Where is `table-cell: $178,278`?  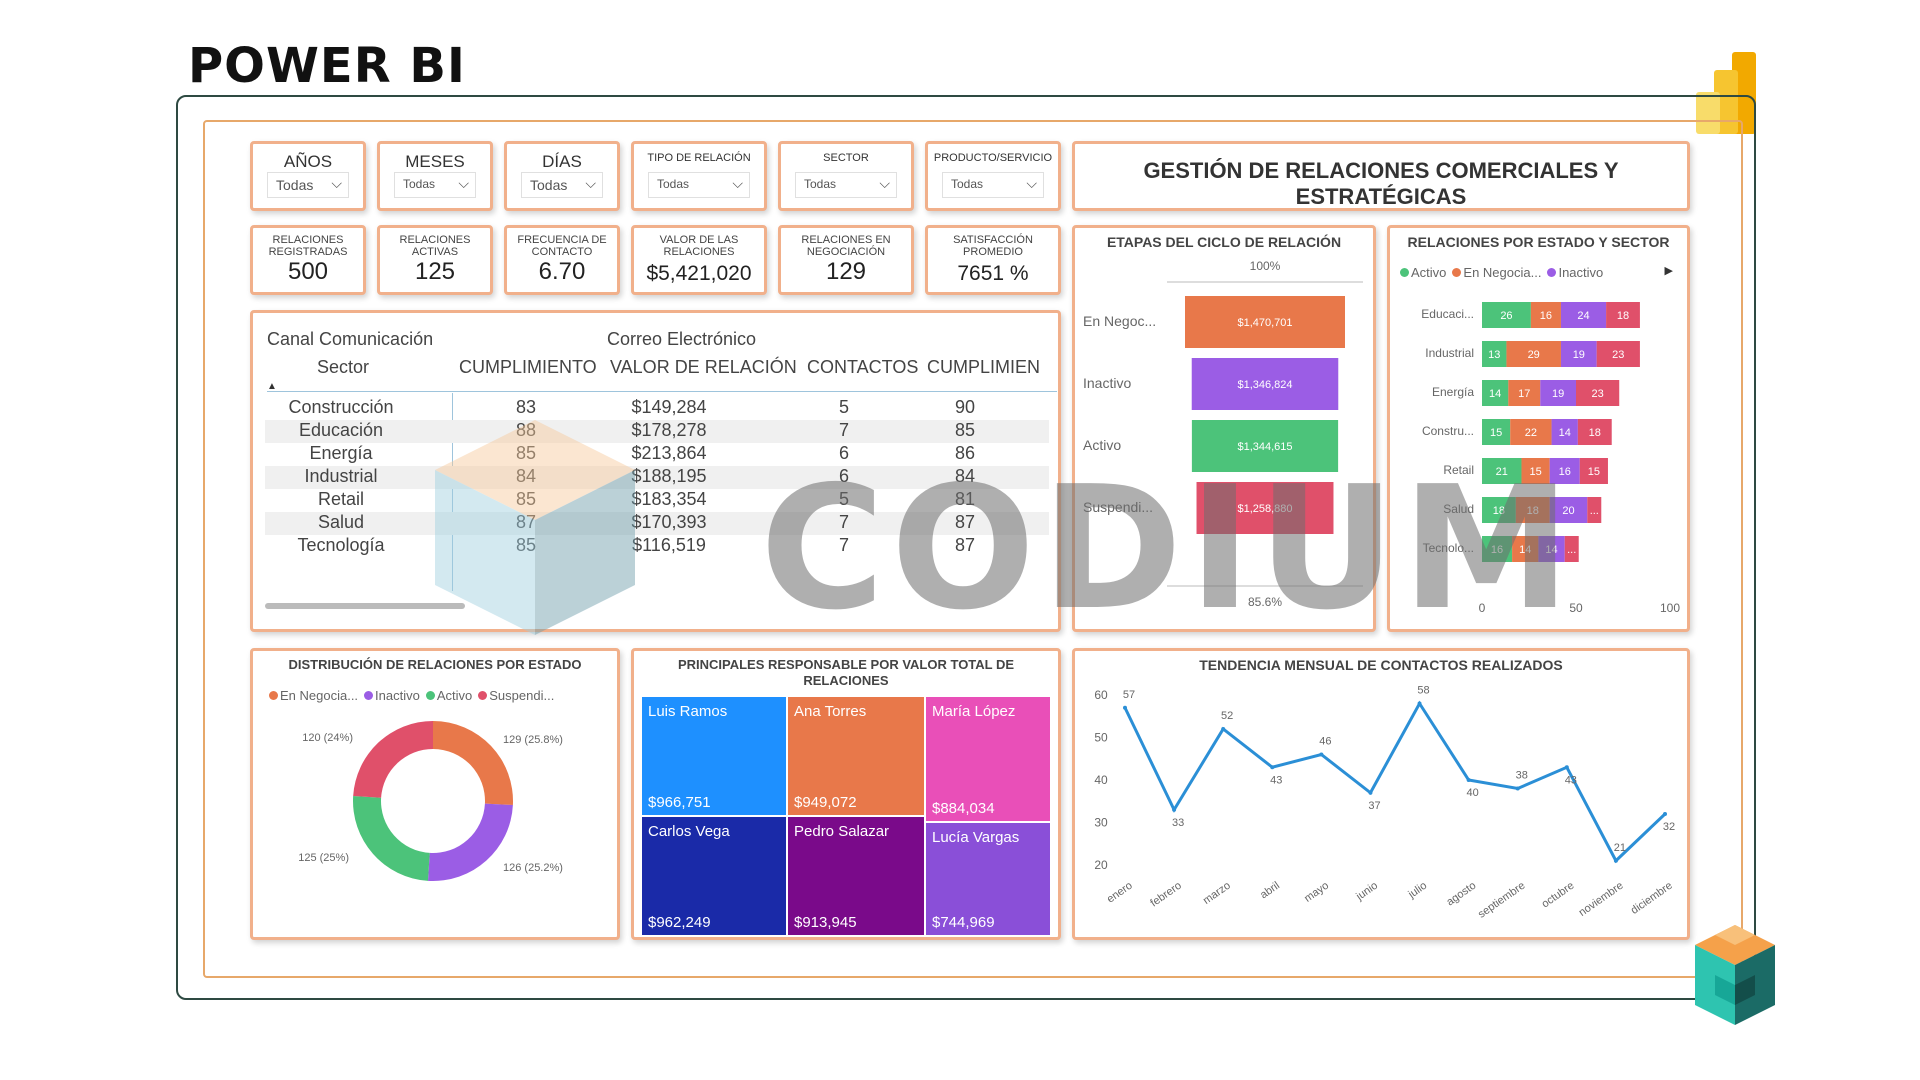
table-cell: $178,278 is located at coordinates (669, 430).